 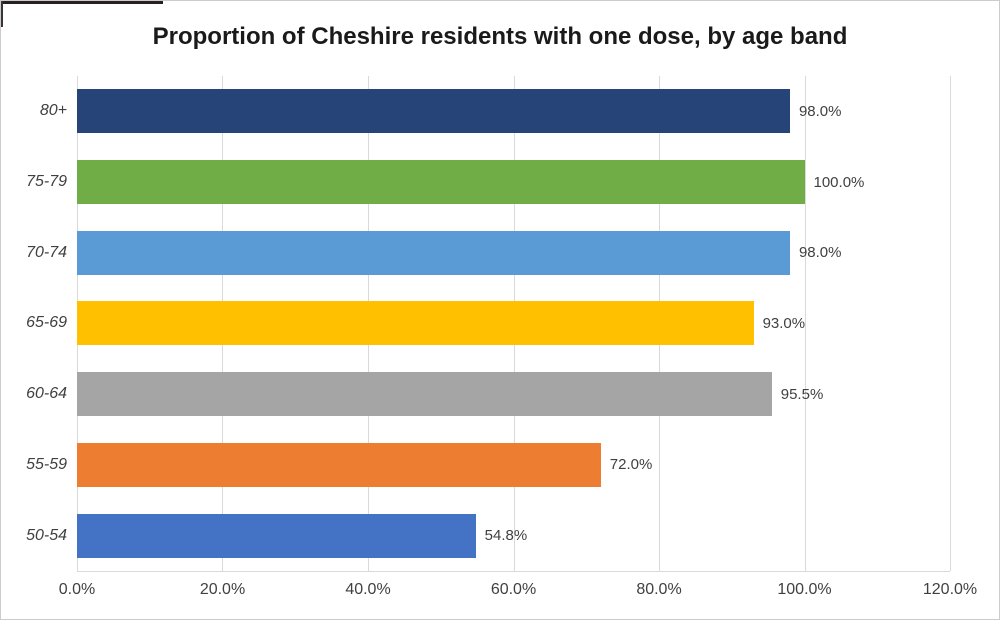 What do you see at coordinates (368, 589) in the screenshot?
I see `x-axis-tick-label: 40.0%` at bounding box center [368, 589].